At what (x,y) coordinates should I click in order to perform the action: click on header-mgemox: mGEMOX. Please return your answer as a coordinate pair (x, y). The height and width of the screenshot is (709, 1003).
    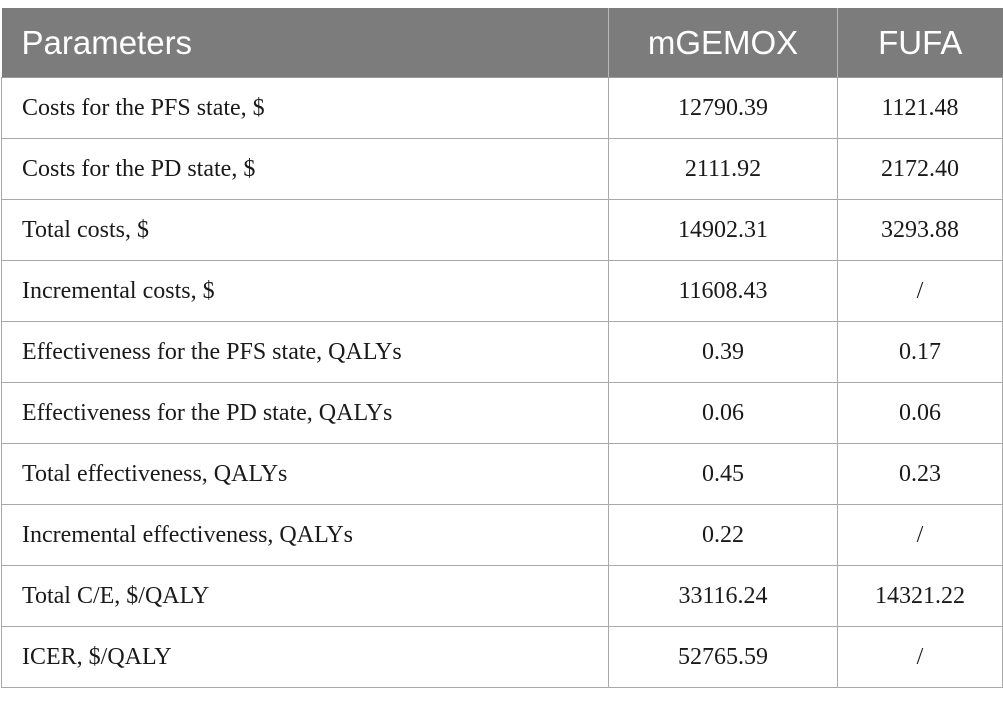
    Looking at the image, I should click on (723, 43).